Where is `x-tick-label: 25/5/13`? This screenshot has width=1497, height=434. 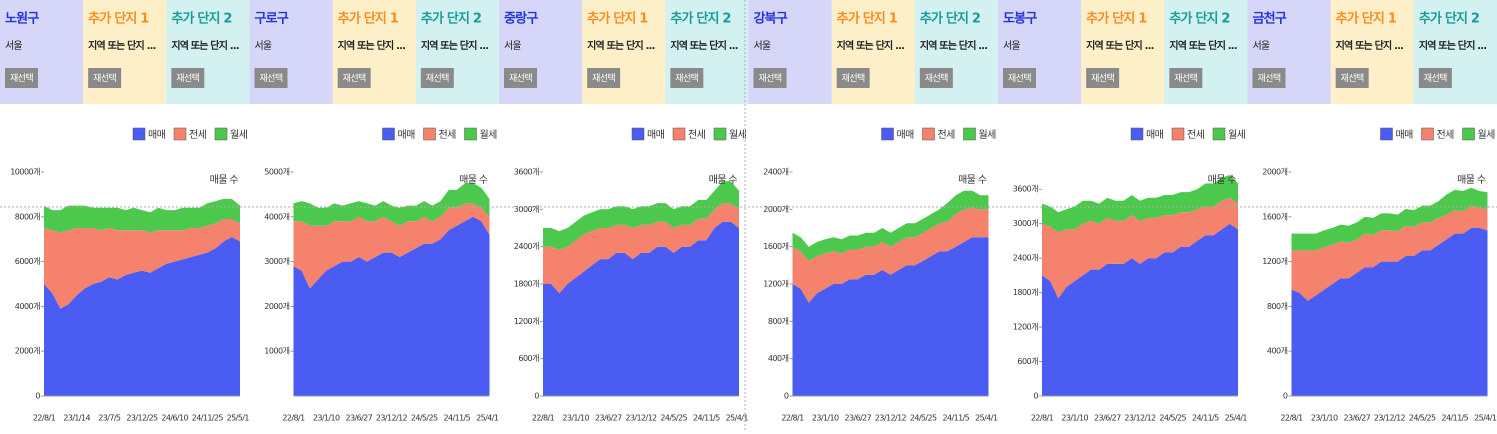
x-tick-label: 25/5/13 is located at coordinates (240, 418).